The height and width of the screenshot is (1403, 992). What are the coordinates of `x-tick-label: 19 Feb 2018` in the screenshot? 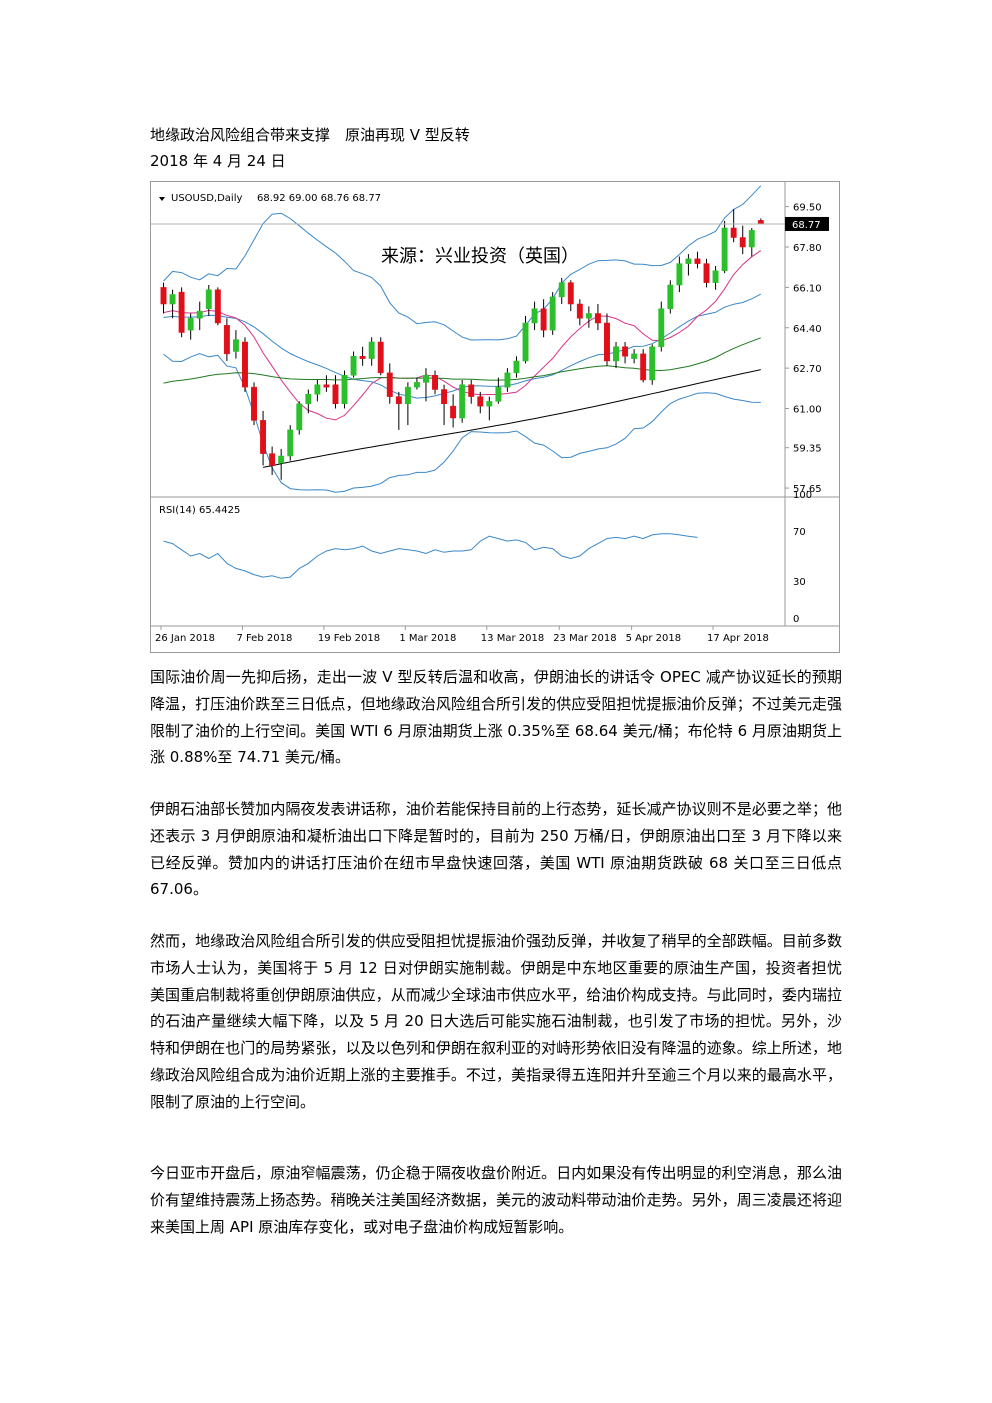 It's located at (349, 638).